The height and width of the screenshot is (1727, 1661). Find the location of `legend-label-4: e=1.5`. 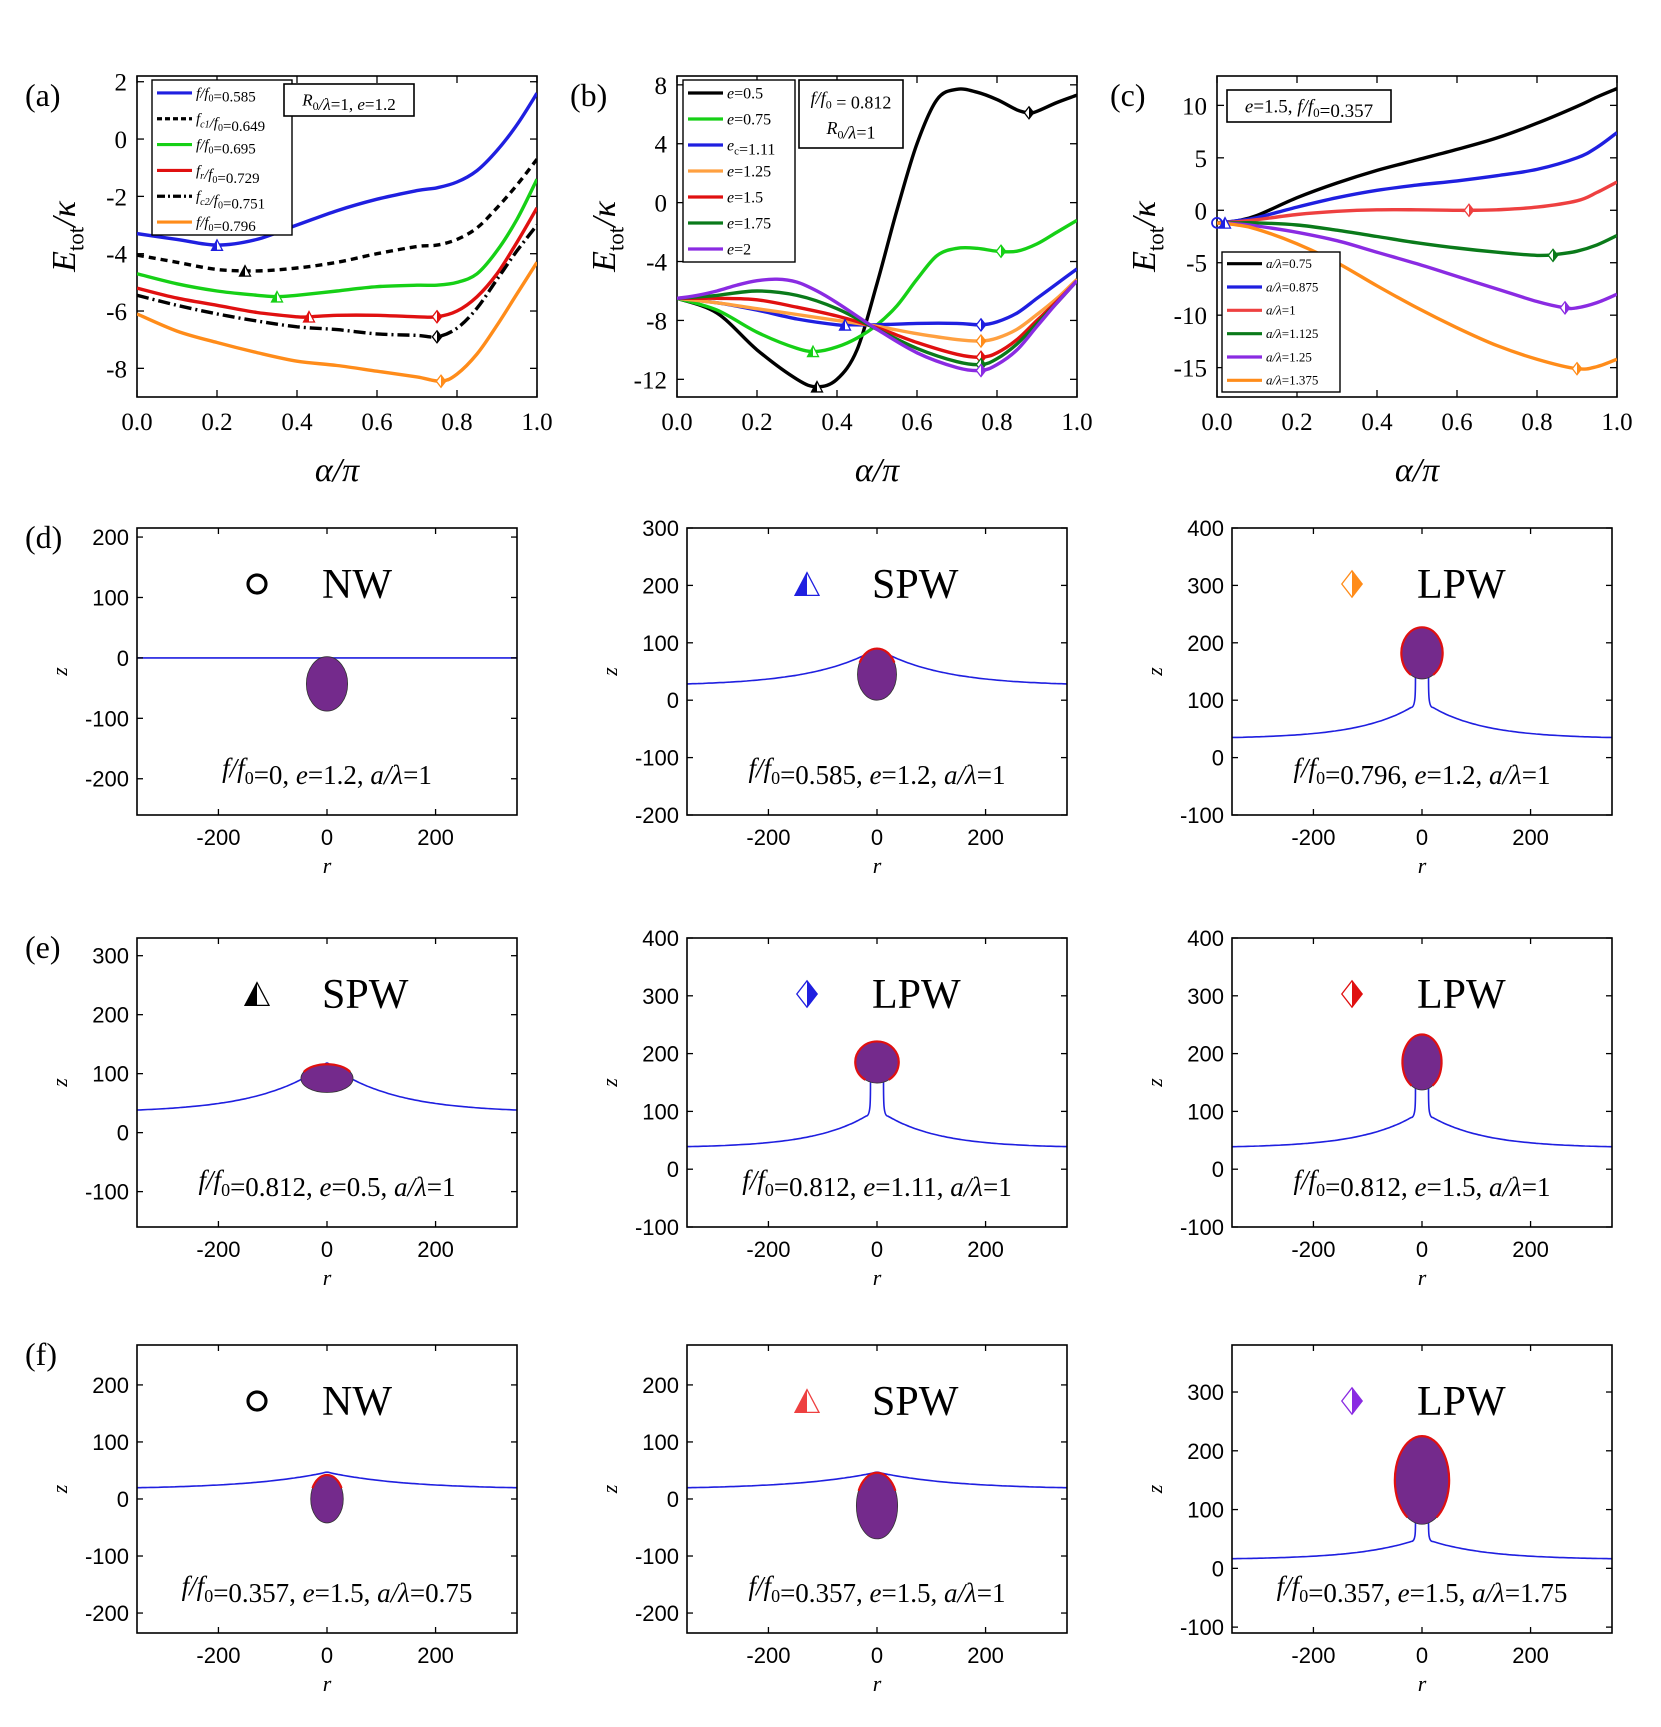

legend-label-4: e=1.5 is located at coordinates (745, 197).